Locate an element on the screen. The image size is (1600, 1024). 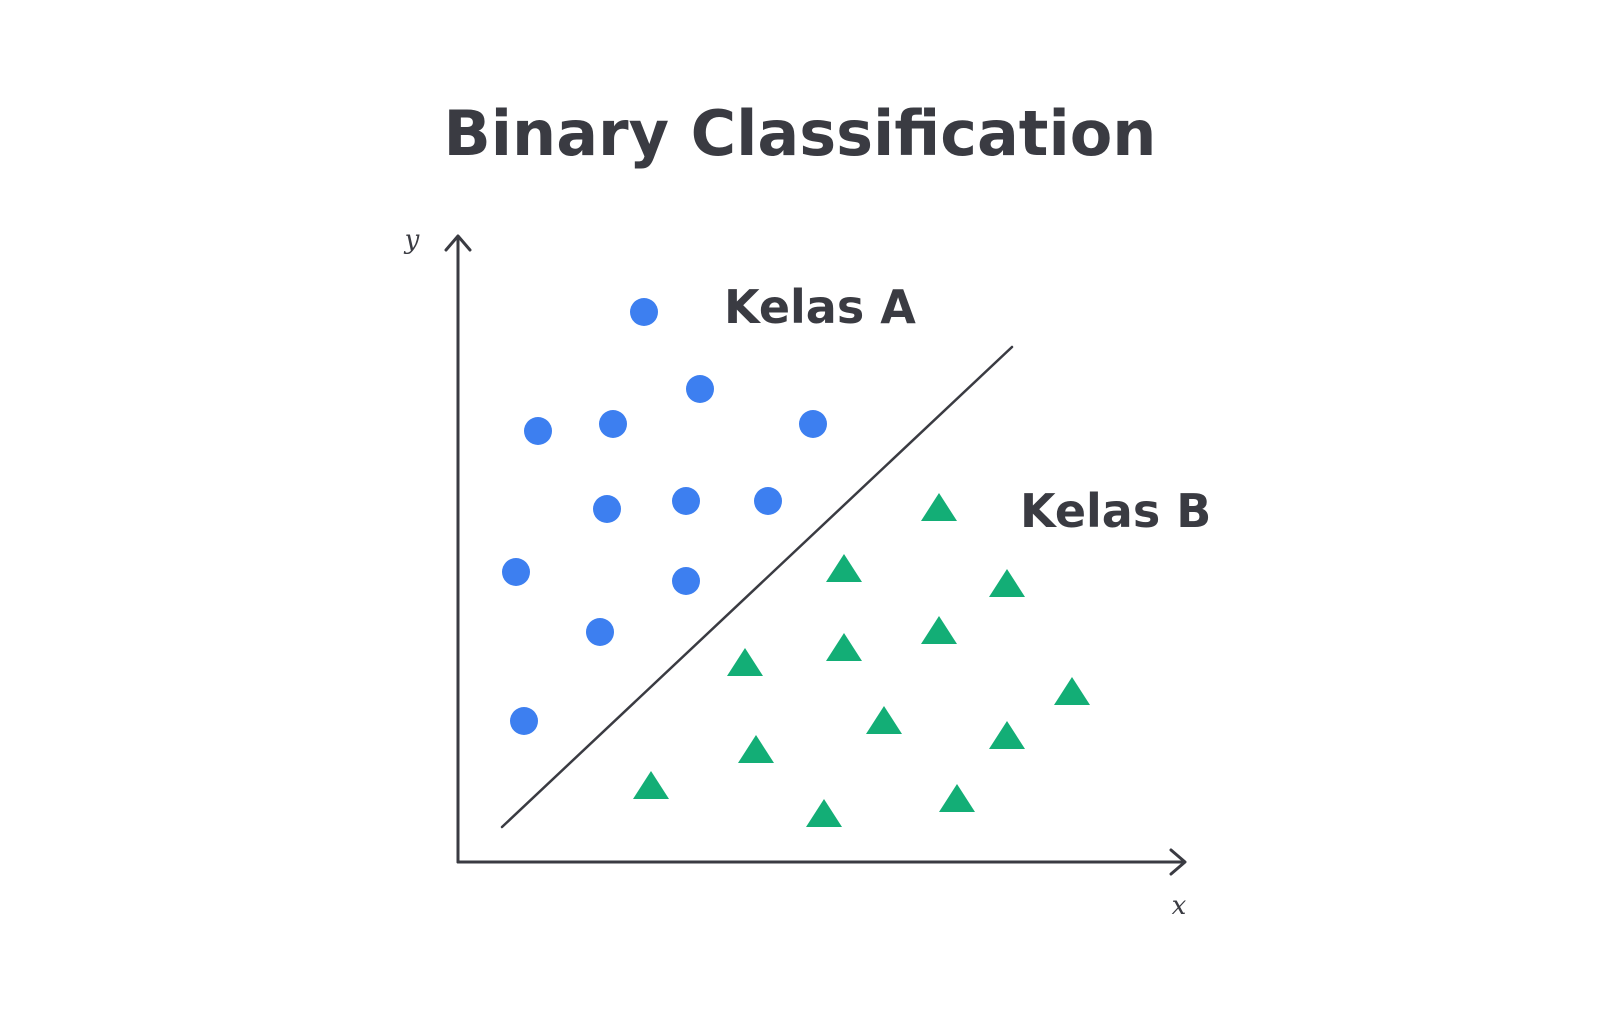
y-arrow is located at coordinates (458, 243).